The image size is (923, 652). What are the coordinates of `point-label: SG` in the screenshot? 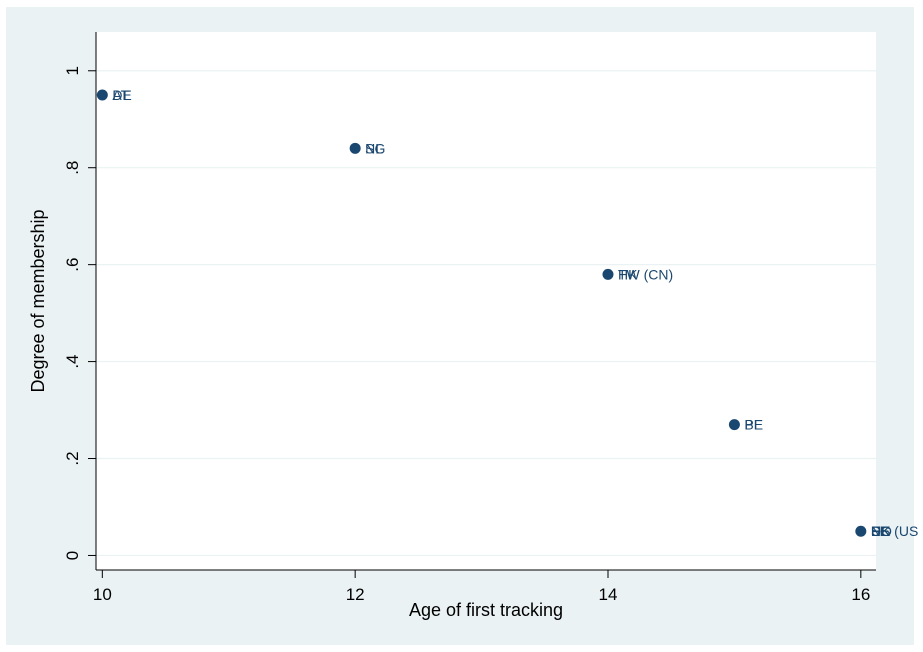 It's located at (375, 148).